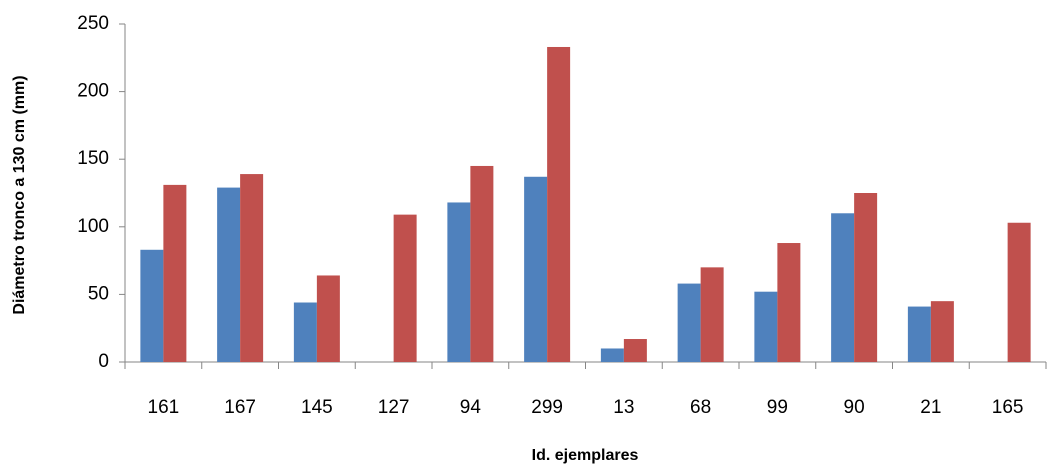  What do you see at coordinates (777, 407) in the screenshot?
I see `x-tick-label: 99` at bounding box center [777, 407].